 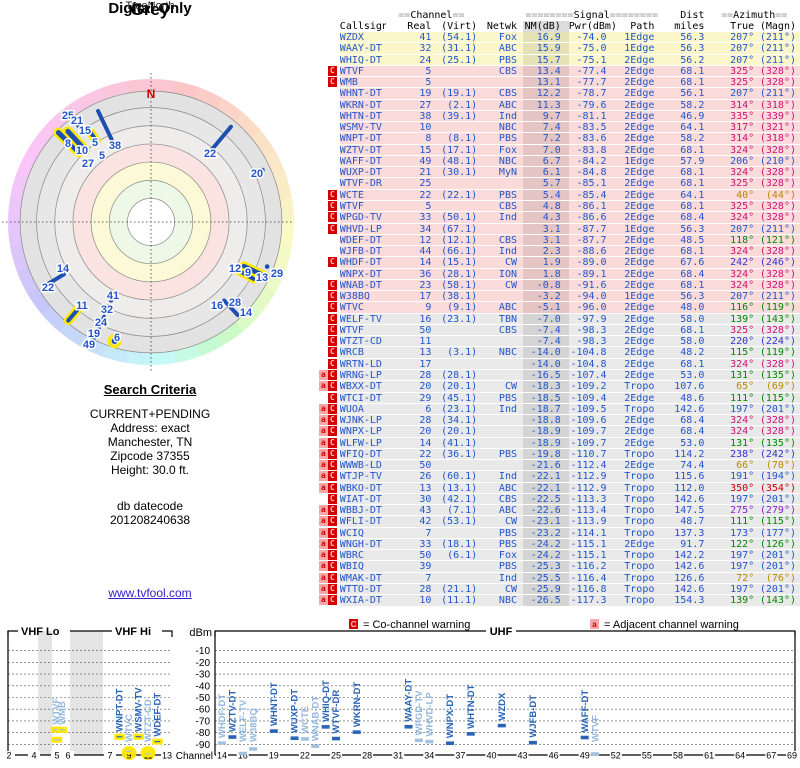 I want to click on cell-nm-db: 1.8, so click(x=545, y=274).